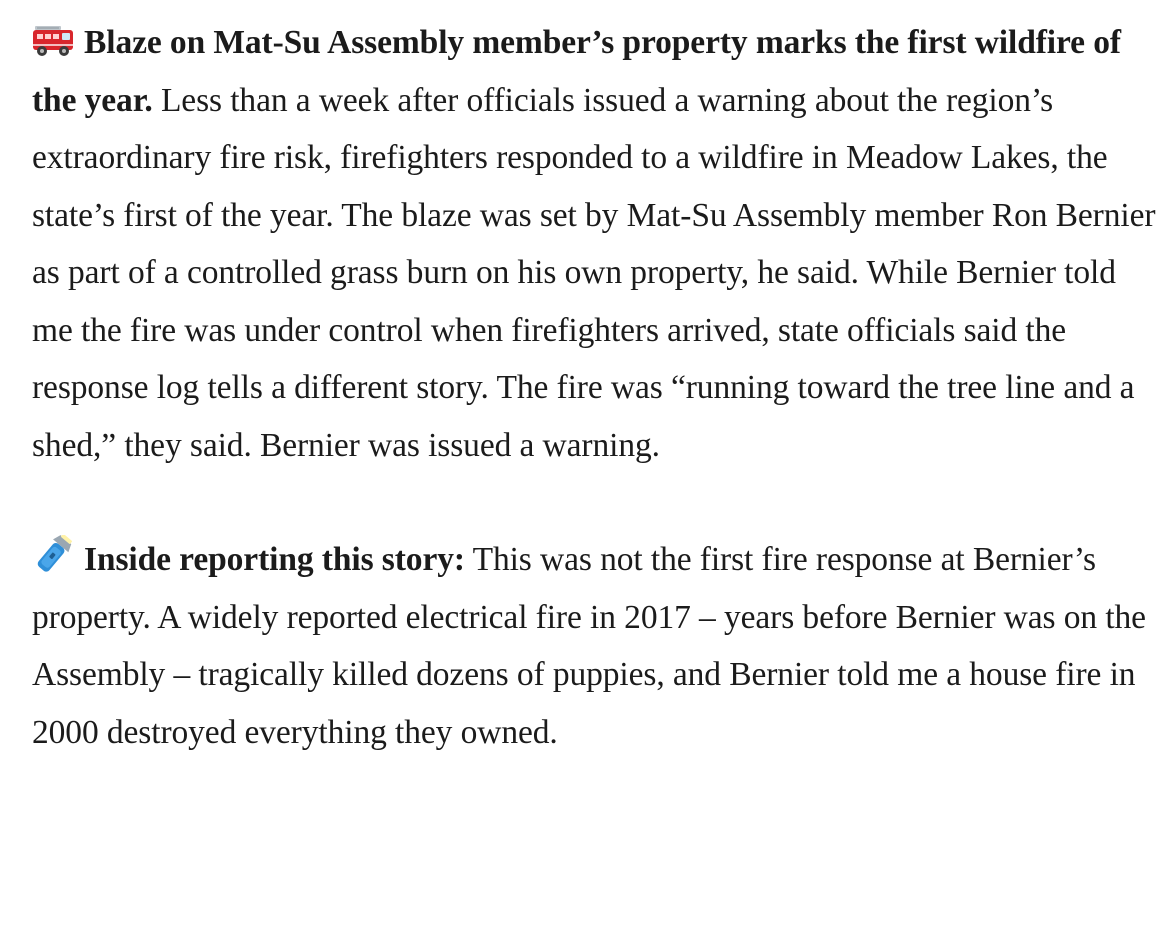  I want to click on fire-engine-icon, so click(53, 41).